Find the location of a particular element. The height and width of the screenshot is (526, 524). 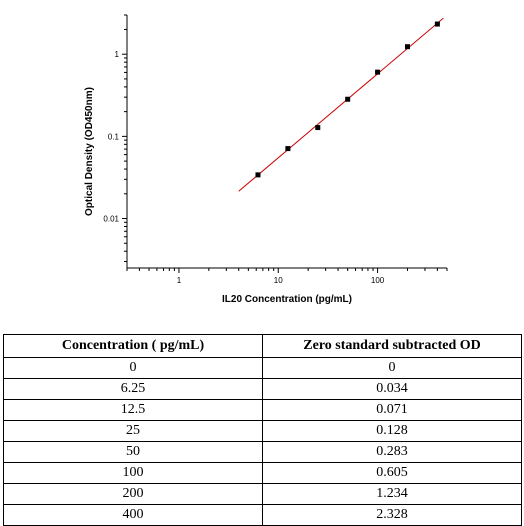

od-cell: 0.071 is located at coordinates (392, 410).